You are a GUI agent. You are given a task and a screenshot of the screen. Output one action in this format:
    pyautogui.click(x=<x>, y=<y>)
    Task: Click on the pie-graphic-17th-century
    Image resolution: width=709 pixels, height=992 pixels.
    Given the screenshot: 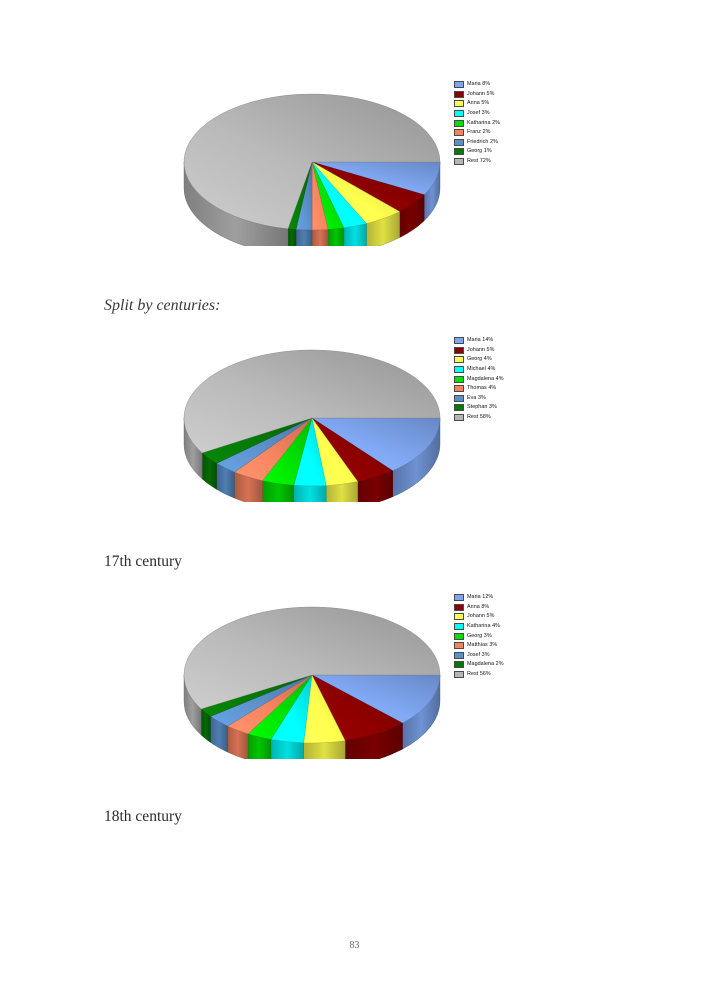 What is the action you would take?
    pyautogui.click(x=316, y=417)
    